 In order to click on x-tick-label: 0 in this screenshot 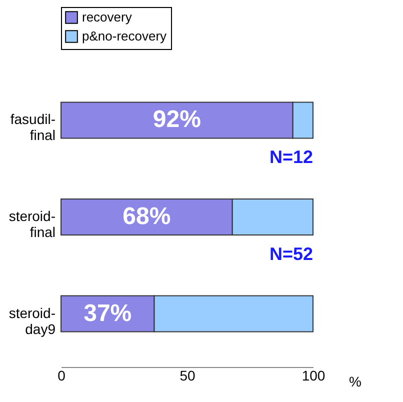, I will do `click(62, 376)`.